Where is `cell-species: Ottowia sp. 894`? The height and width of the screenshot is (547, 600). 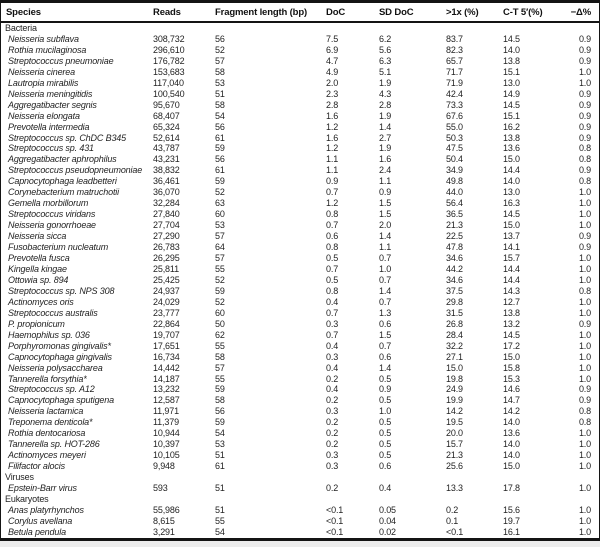
cell-species: Ottowia sp. 894 is located at coordinates (38, 279).